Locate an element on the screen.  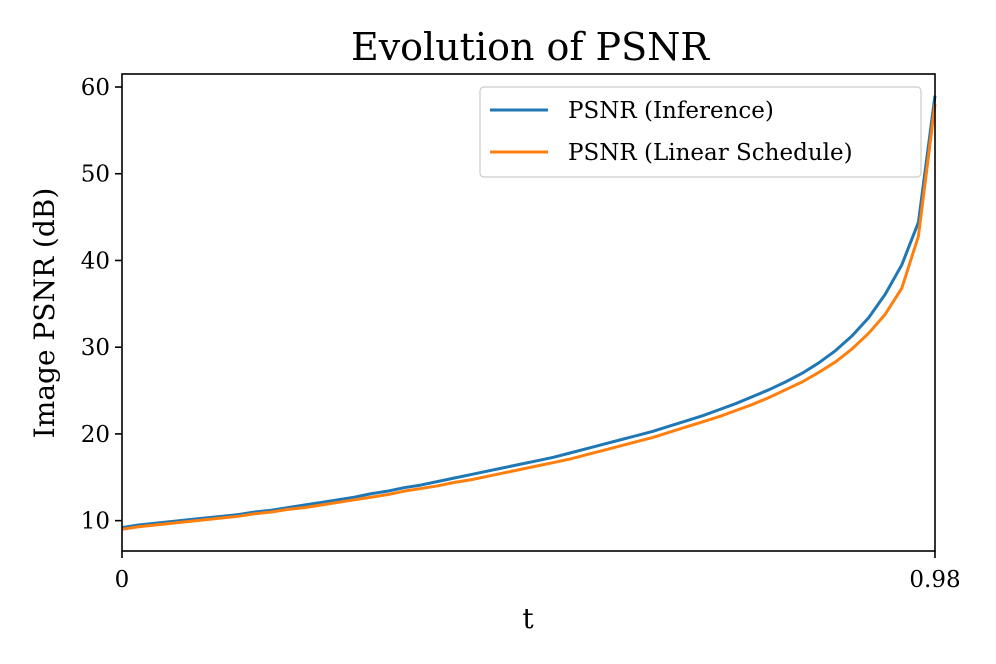
y-tick-label-2: 30 is located at coordinates (95, 348).